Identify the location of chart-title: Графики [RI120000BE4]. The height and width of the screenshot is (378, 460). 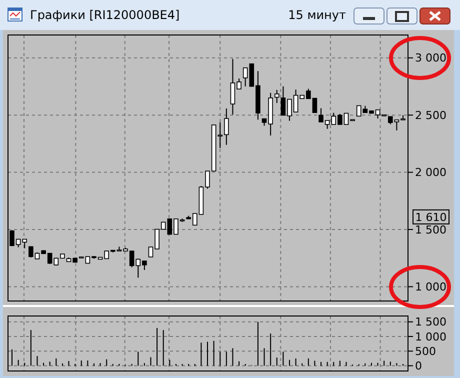
(105, 15).